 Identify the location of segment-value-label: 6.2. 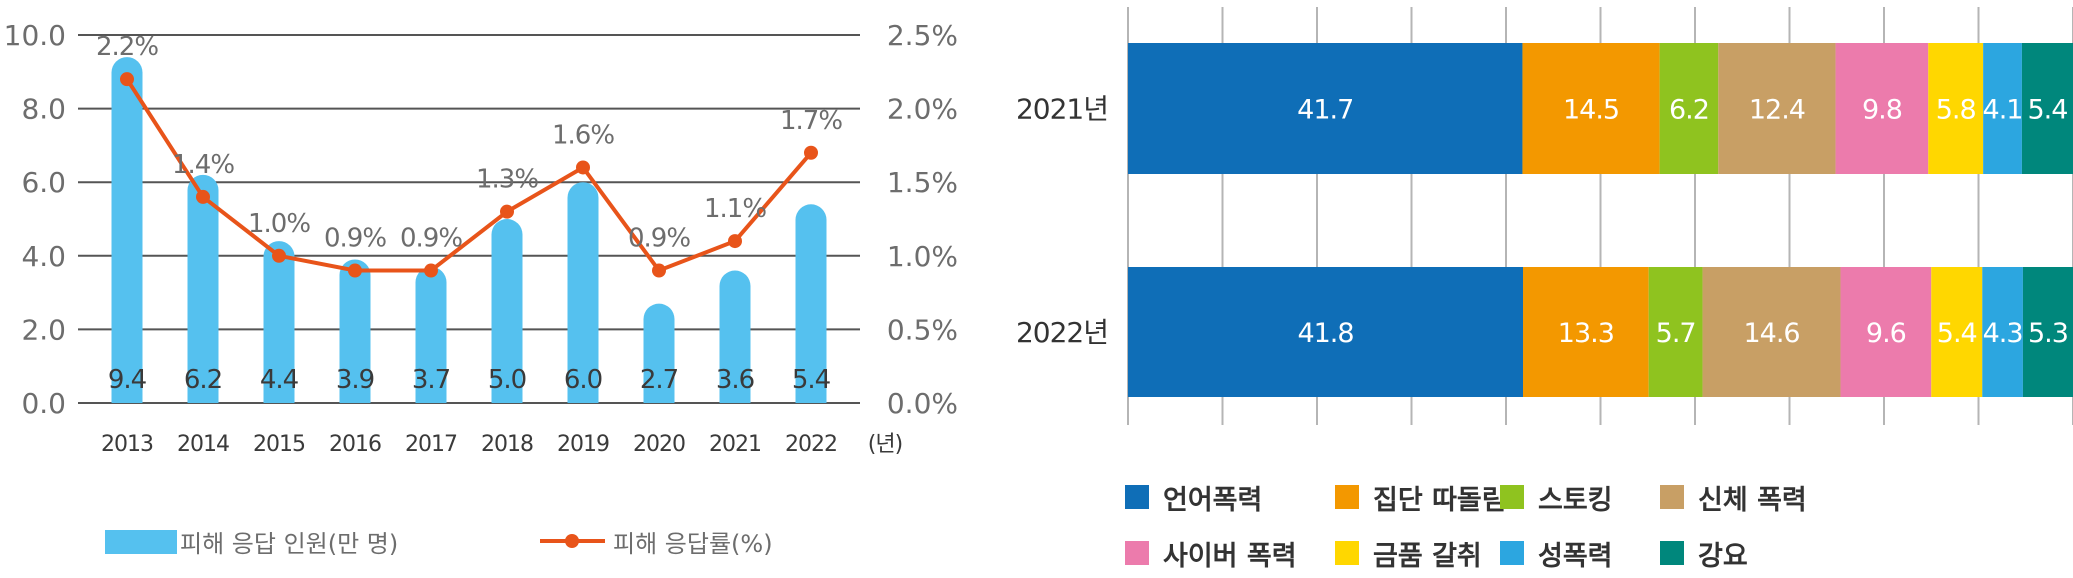
(1689, 110).